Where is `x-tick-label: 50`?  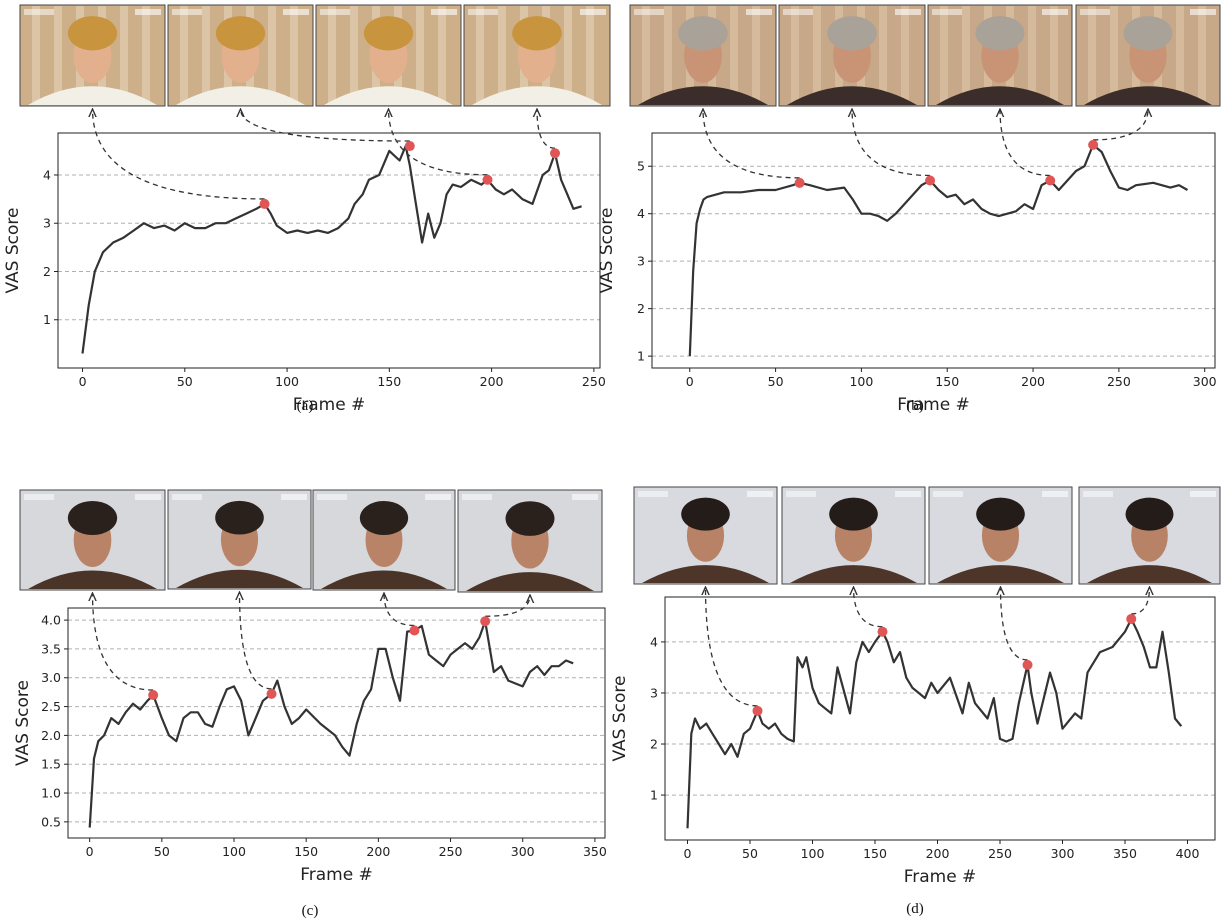 x-tick-label: 50 is located at coordinates (750, 853).